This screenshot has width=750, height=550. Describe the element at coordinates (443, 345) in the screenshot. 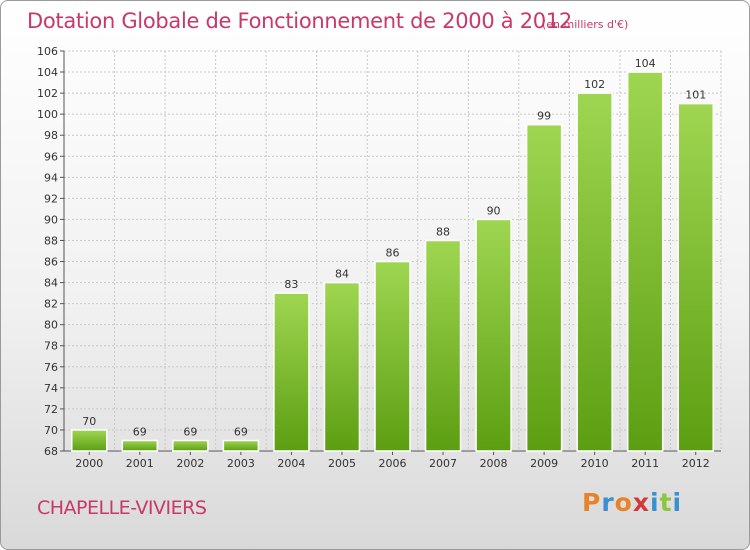

I see `bar-2007` at that location.